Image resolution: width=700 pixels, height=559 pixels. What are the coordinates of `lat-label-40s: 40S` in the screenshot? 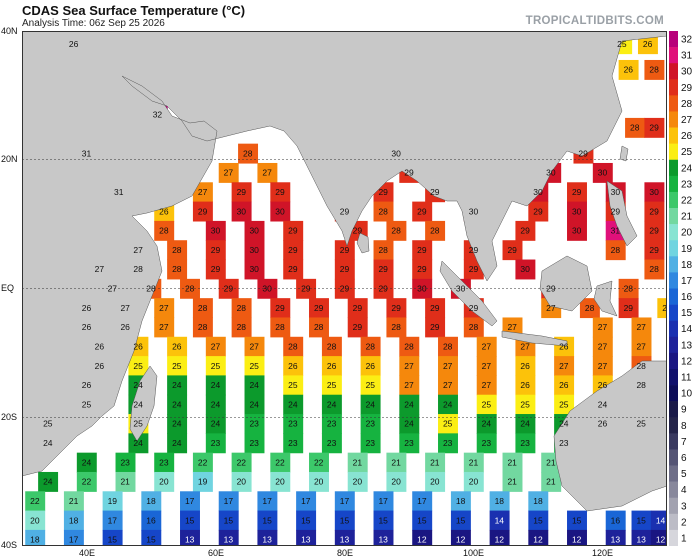 It's located at (9, 545).